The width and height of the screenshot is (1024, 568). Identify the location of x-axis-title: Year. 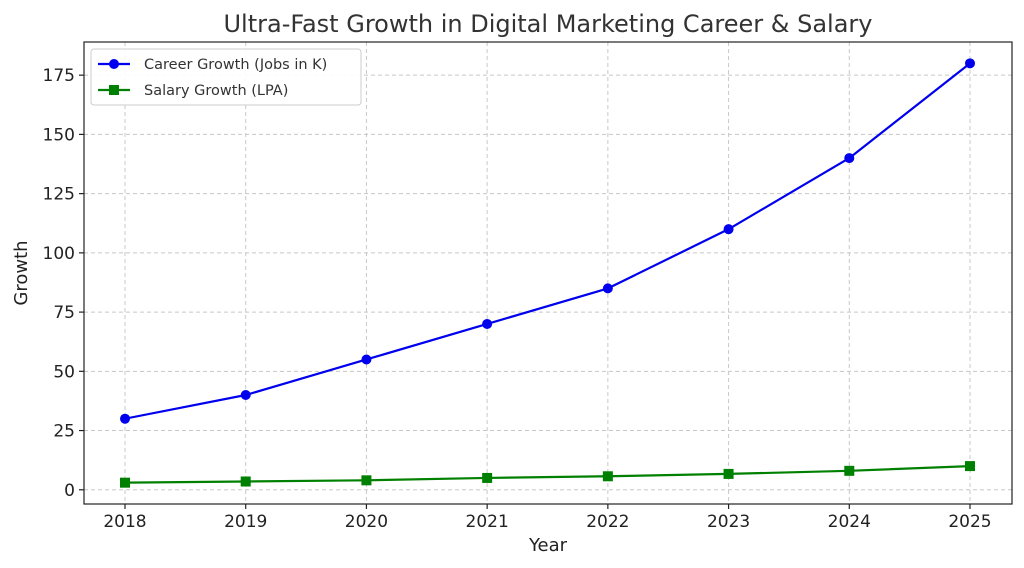
(548, 545).